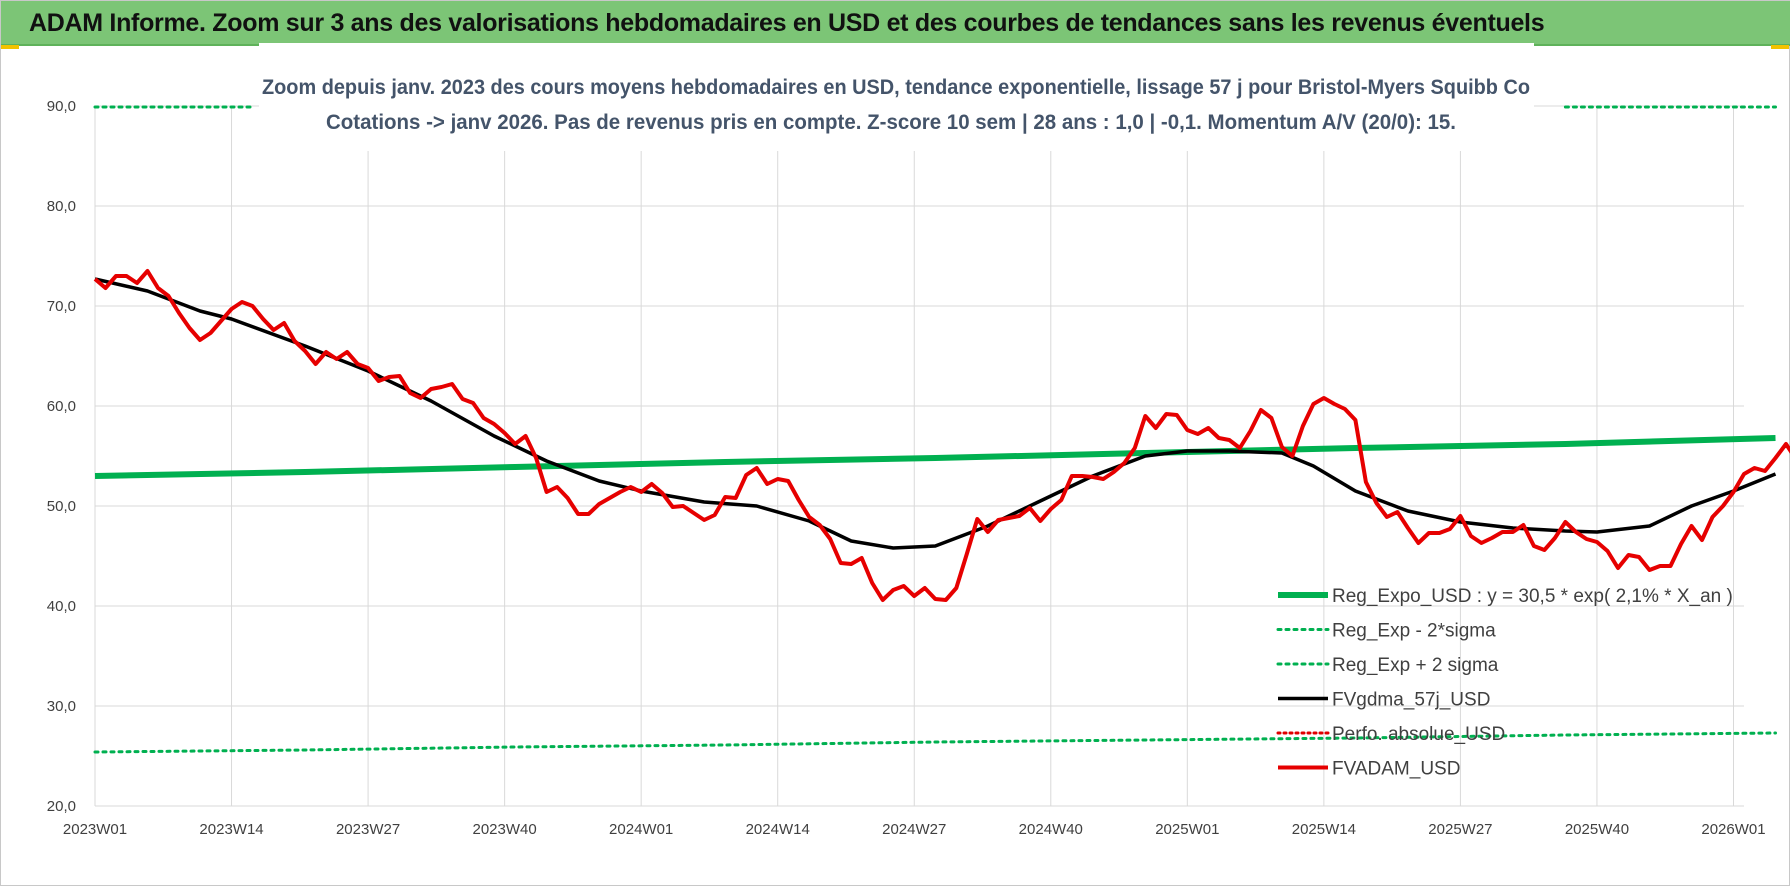 This screenshot has width=1790, height=887. I want to click on subtitle-background, so click(896, 97).